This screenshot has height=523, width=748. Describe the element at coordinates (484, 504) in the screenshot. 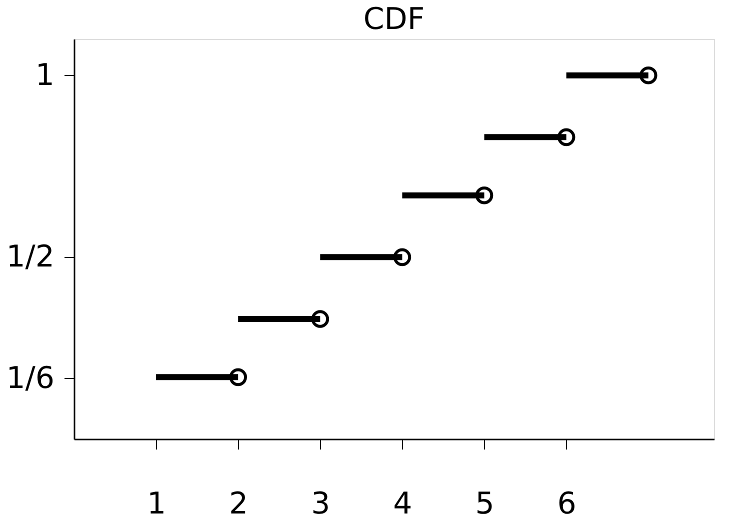

I see `x-tick-label: 5` at that location.